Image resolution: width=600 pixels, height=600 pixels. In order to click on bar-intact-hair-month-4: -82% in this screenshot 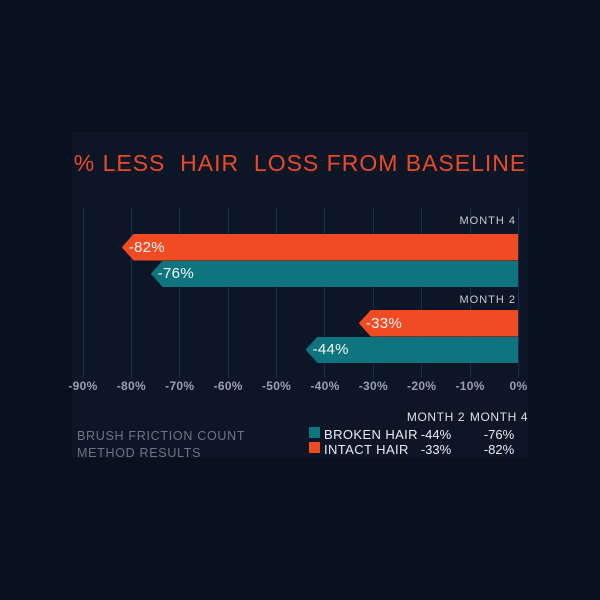, I will do `click(320, 247)`.